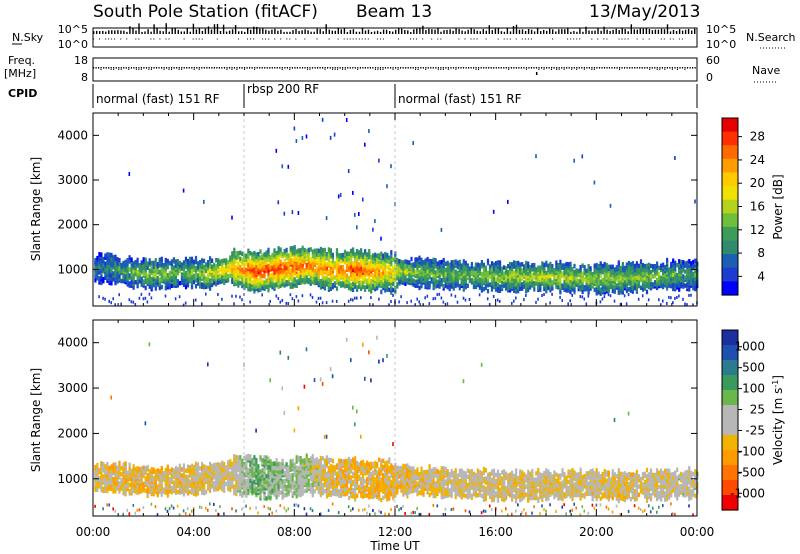  Describe the element at coordinates (574, 160) in the screenshot. I see `sparse-cell` at that location.